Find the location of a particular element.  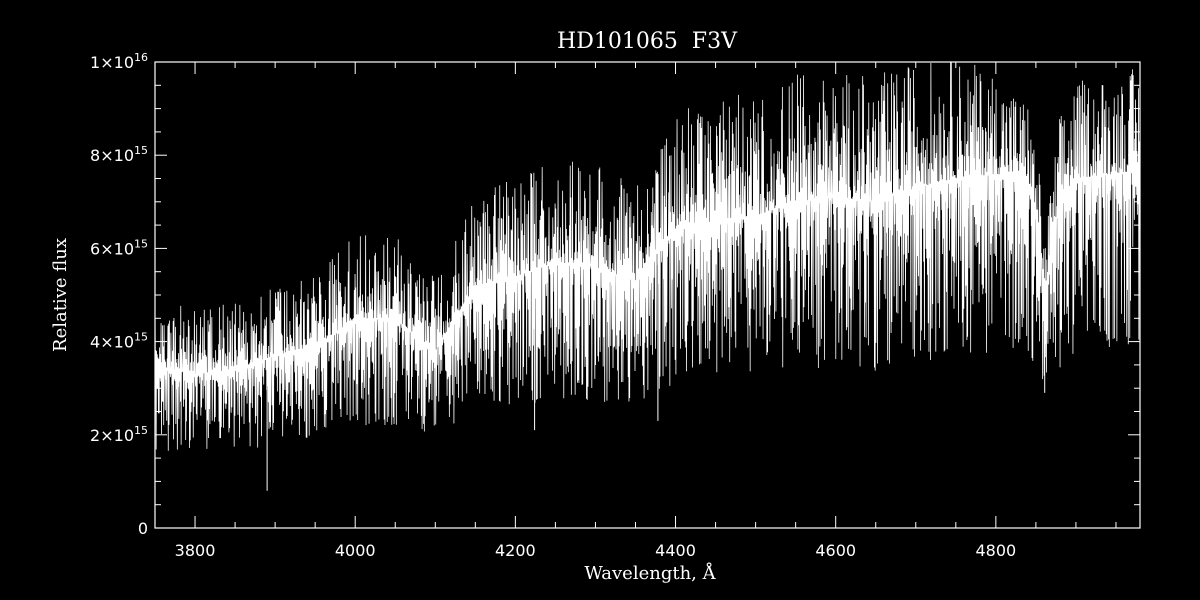

chart-title: HD101065 F3V is located at coordinates (647, 41).